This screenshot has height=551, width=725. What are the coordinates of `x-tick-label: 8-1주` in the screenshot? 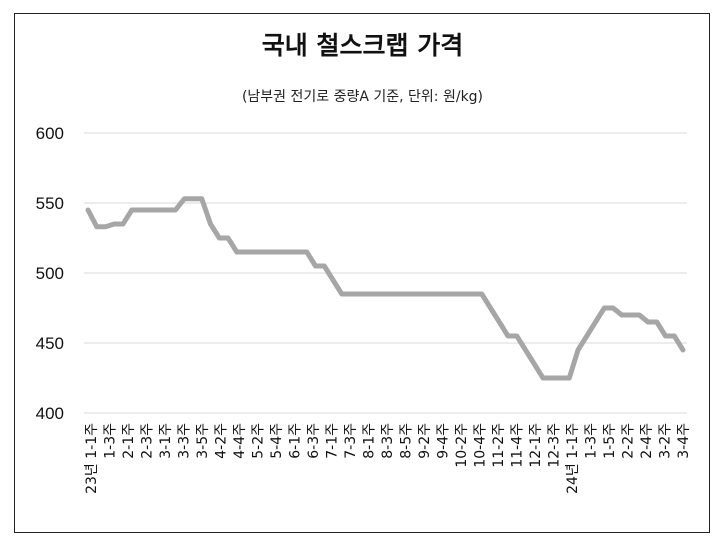 It's located at (370, 441).